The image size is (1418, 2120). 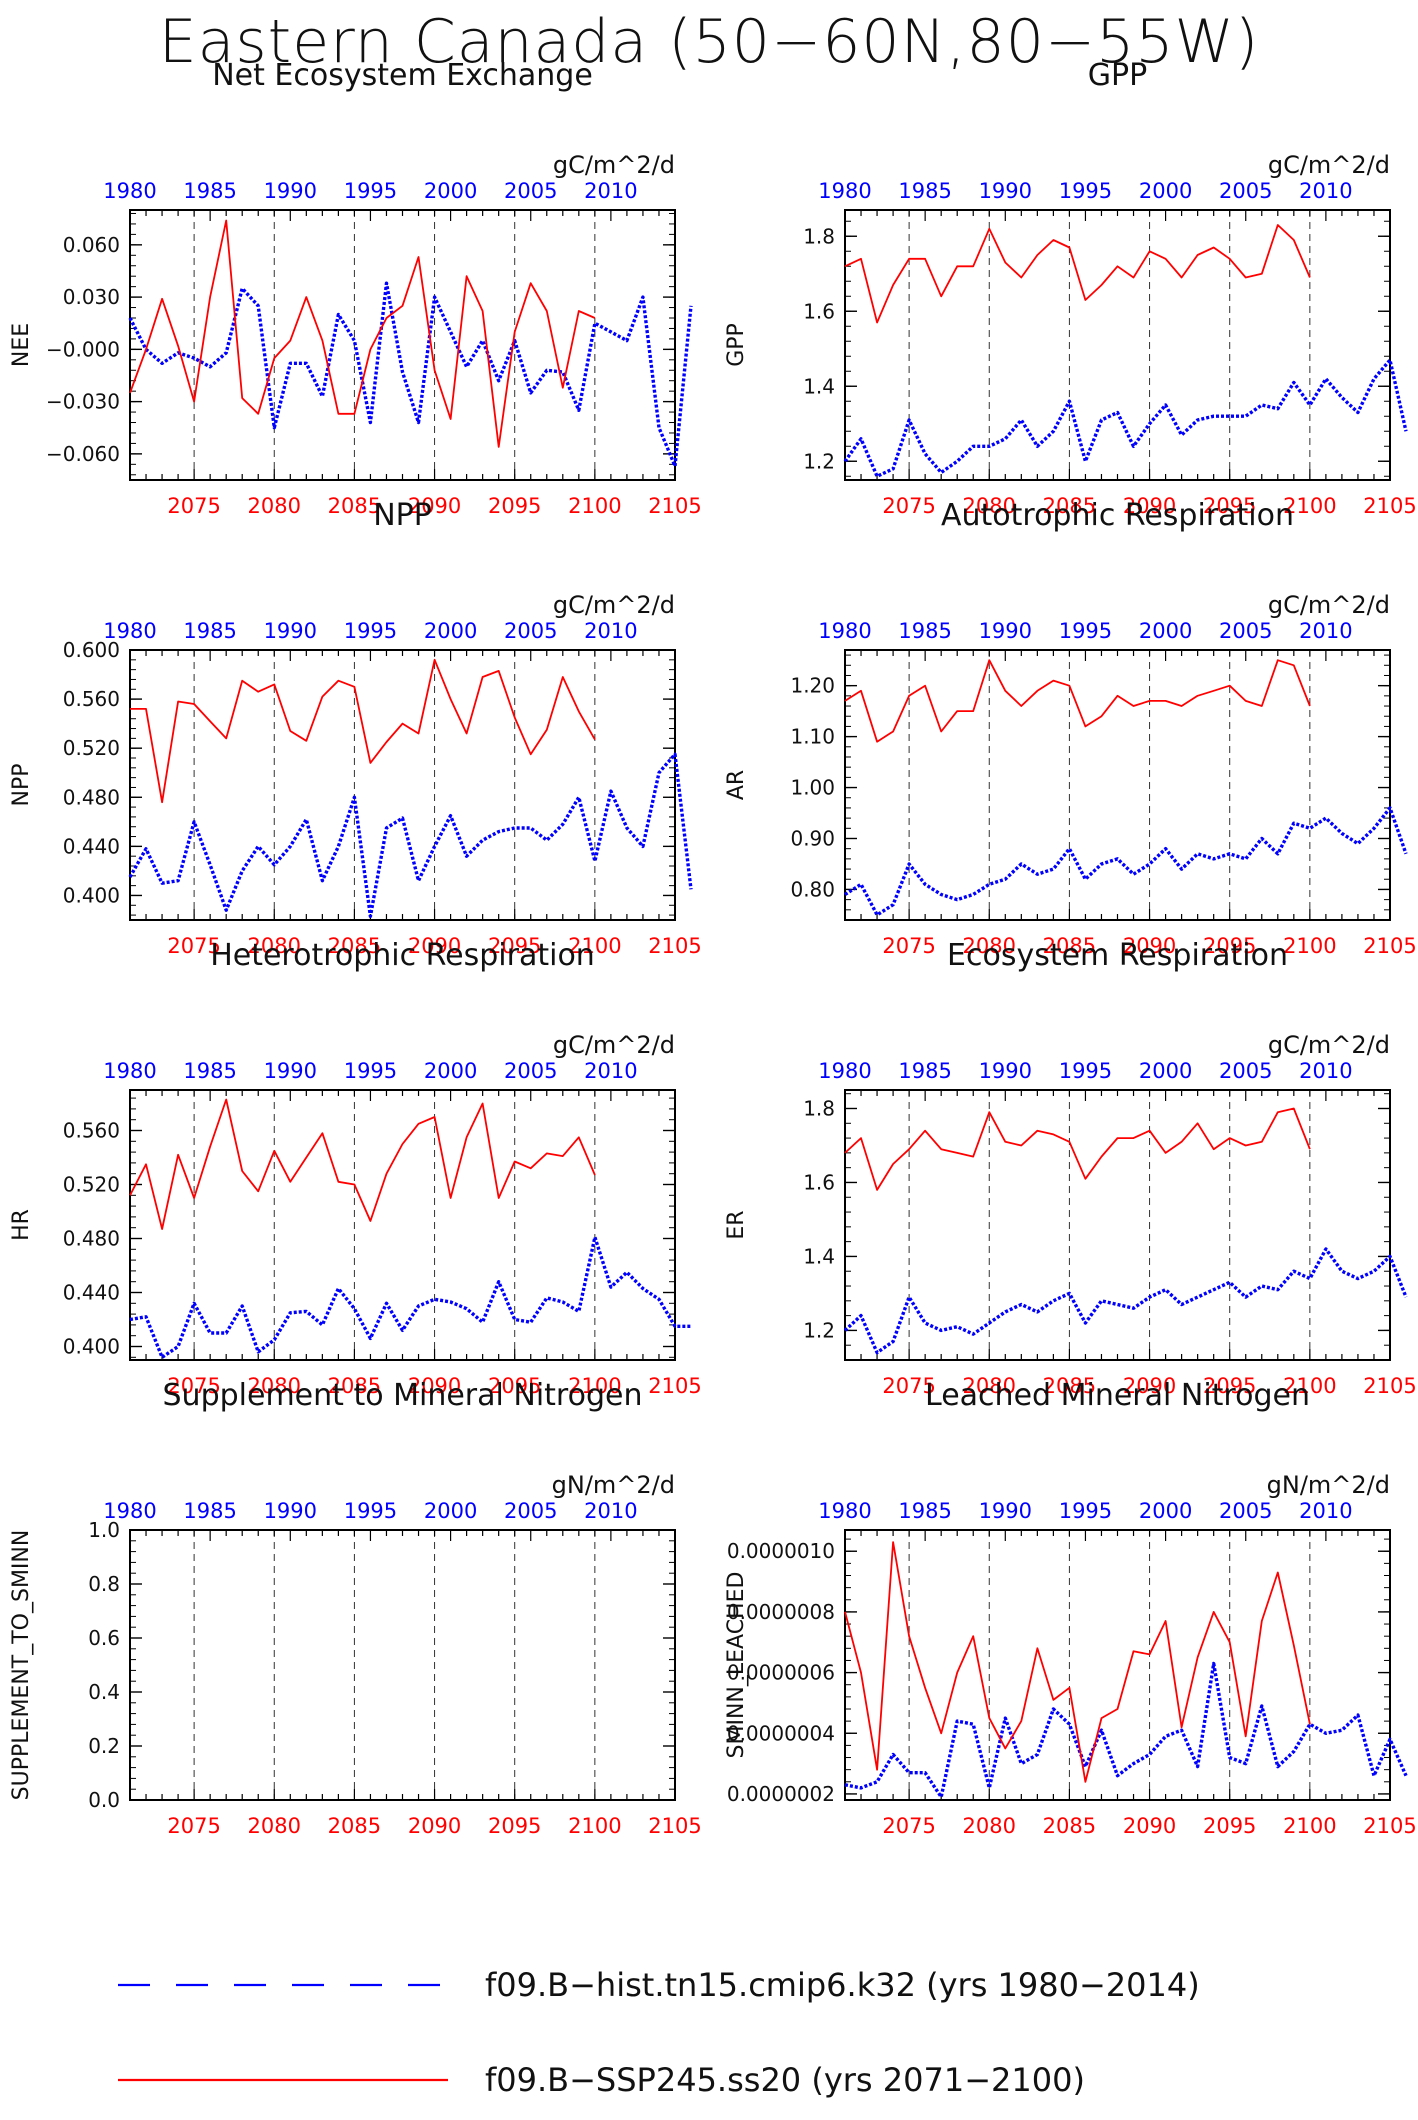 What do you see at coordinates (91, 797) in the screenshot?
I see `y-tick-label: 0.480` at bounding box center [91, 797].